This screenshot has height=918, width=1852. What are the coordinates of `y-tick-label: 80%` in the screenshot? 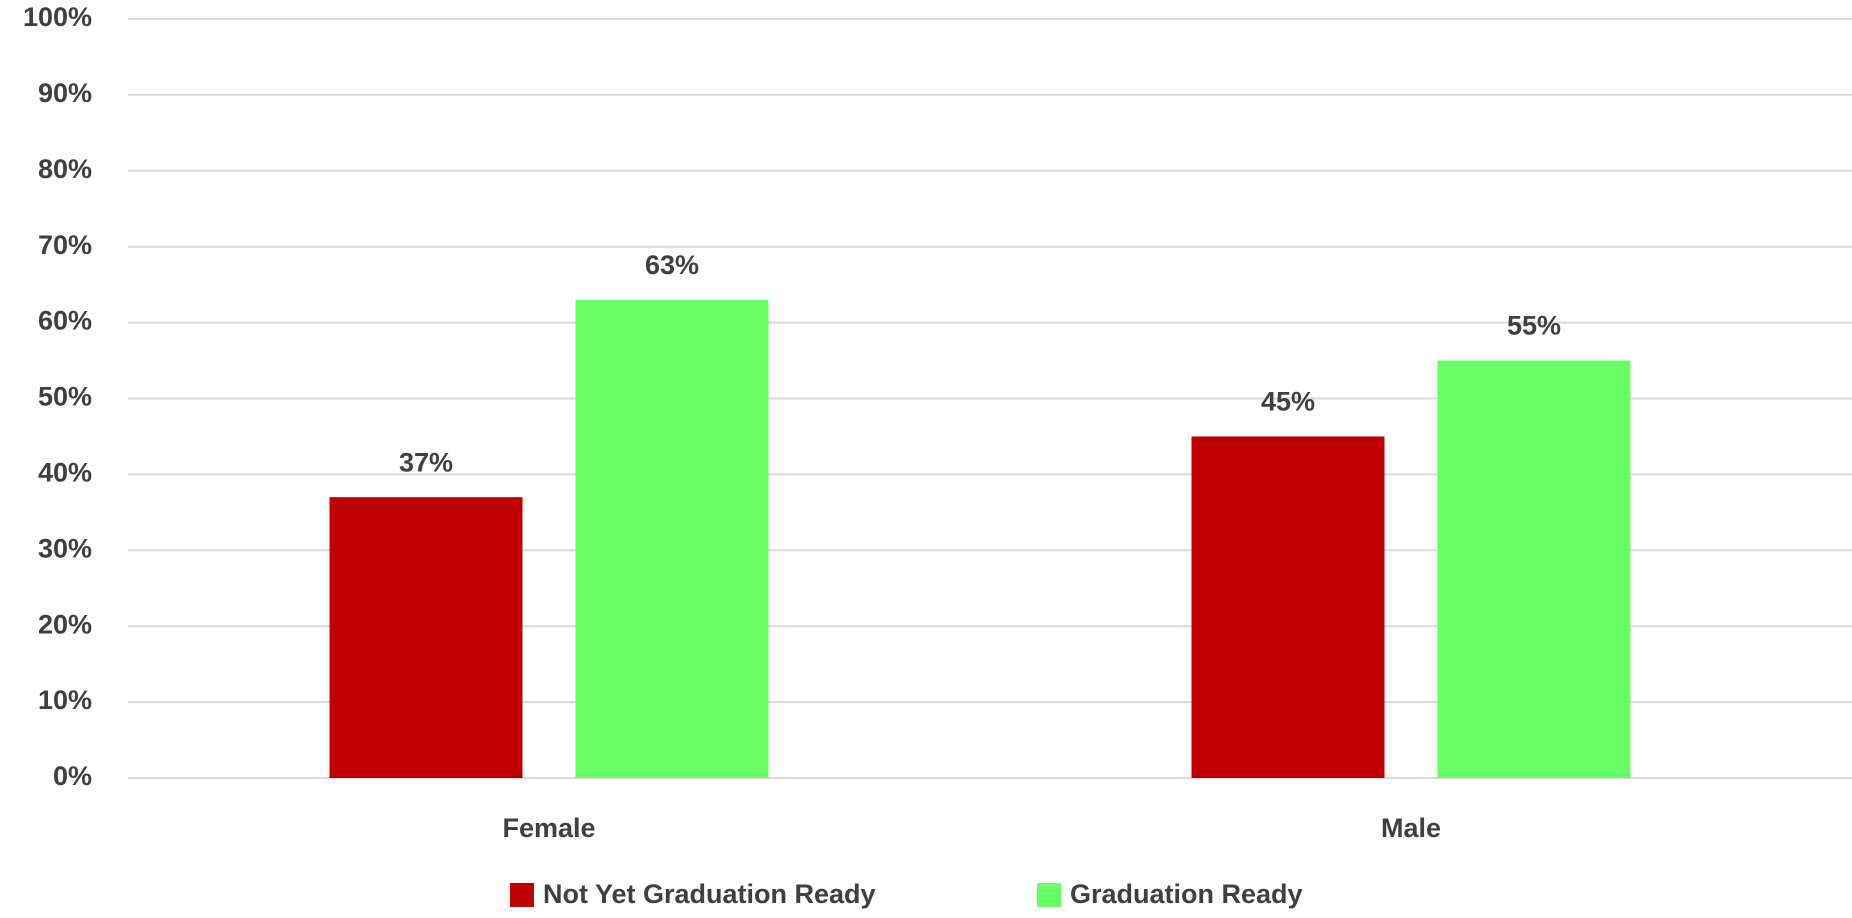 It's located at (65, 169).